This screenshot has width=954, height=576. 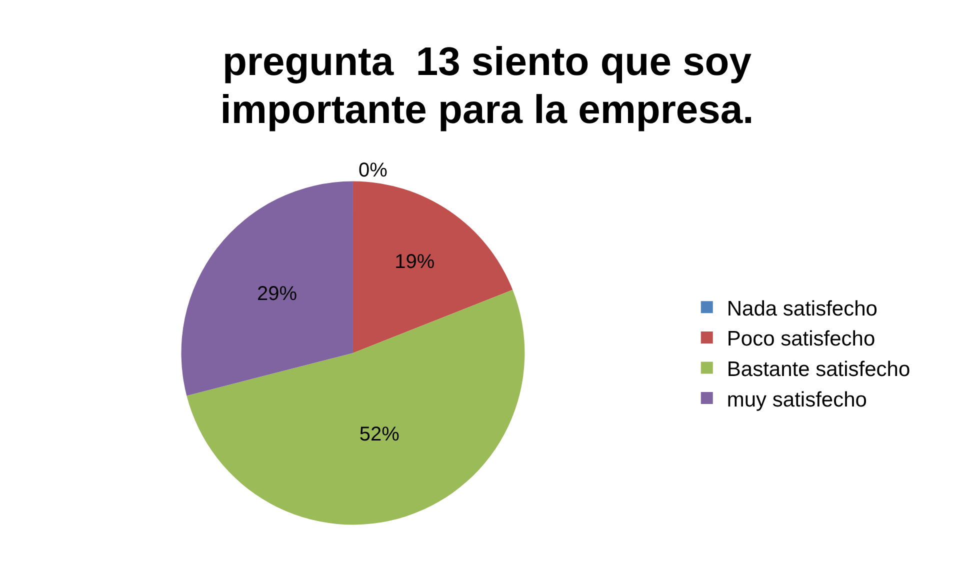 What do you see at coordinates (373, 170) in the screenshot?
I see `text: 0%` at bounding box center [373, 170].